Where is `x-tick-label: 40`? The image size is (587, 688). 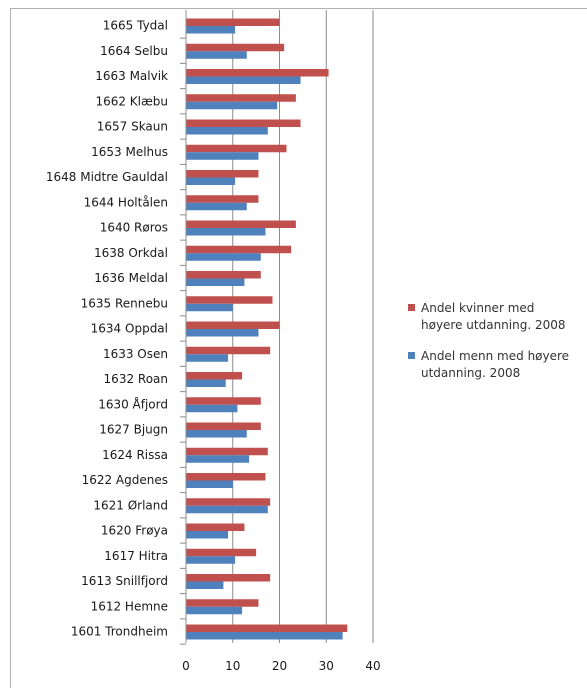
x-tick-label: 40 is located at coordinates (372, 666).